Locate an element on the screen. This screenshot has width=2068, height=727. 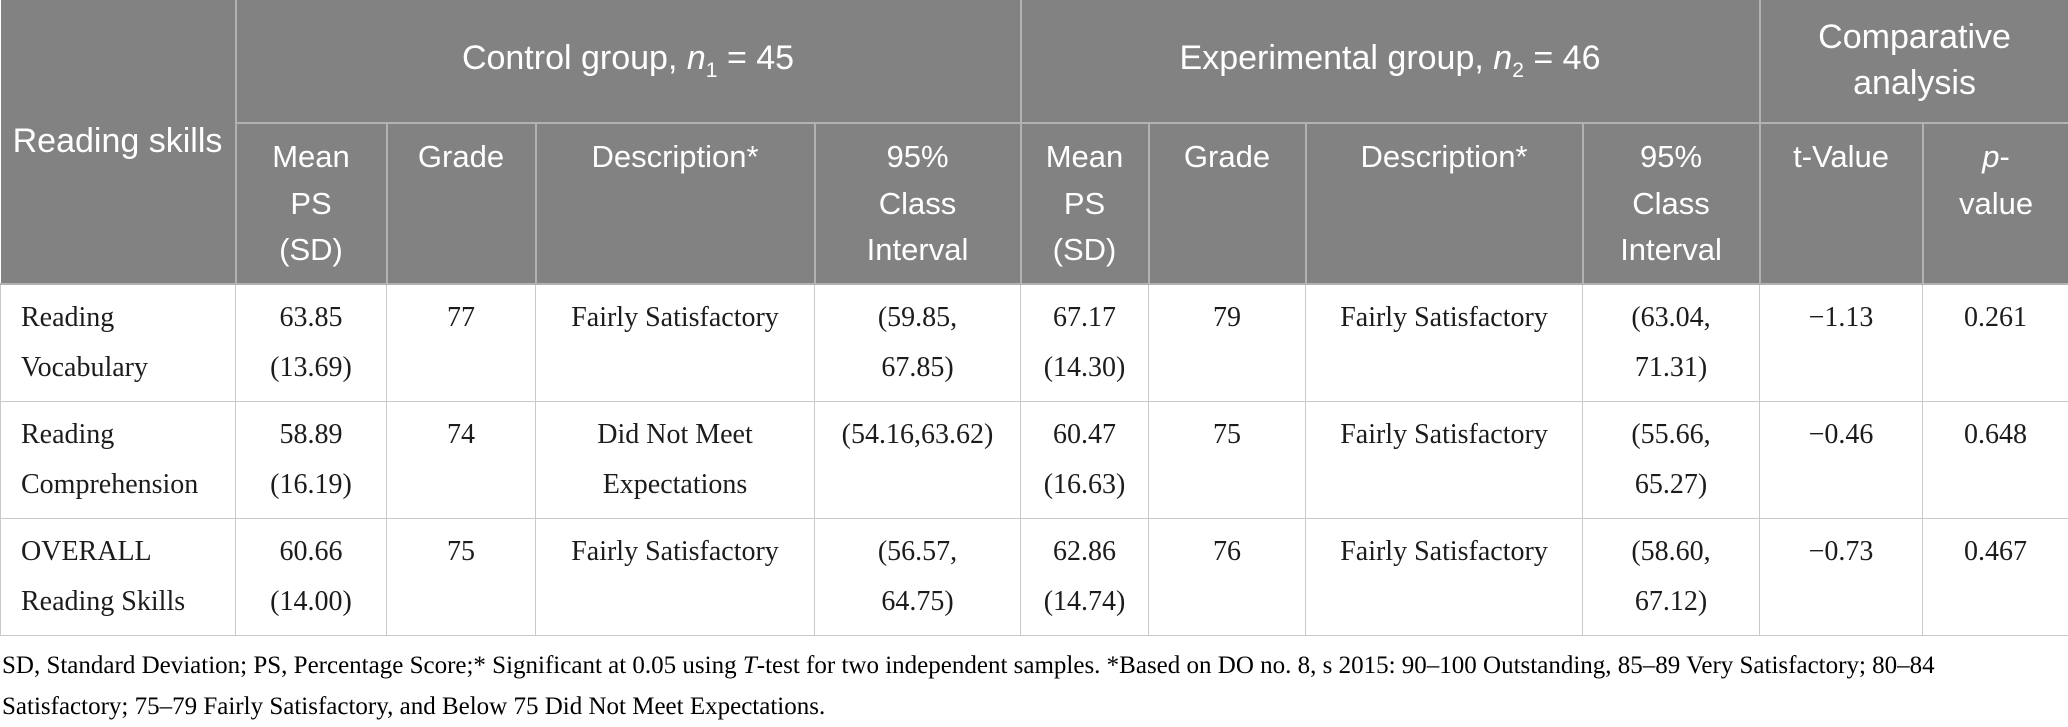
header-comparative-analysis: Comparative analysis is located at coordinates (1914, 61).